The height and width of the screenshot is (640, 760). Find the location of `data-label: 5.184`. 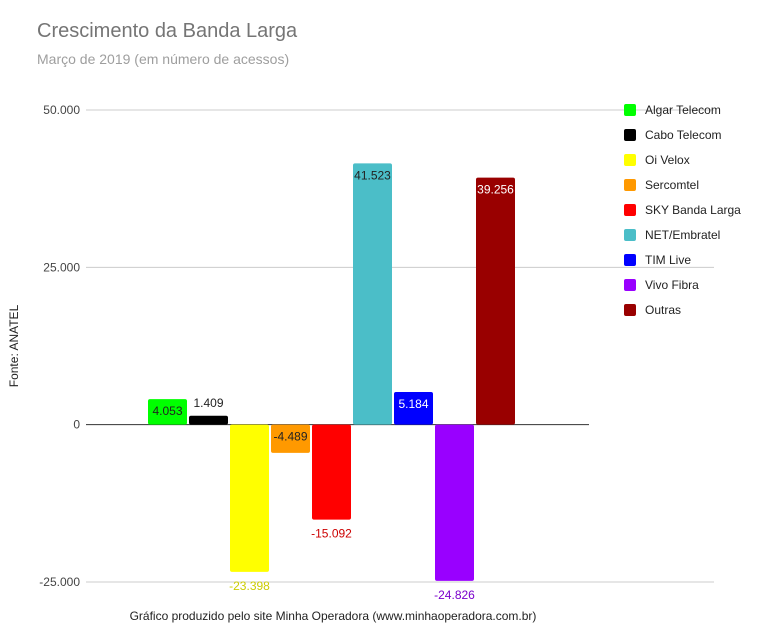

data-label: 5.184 is located at coordinates (413, 404).